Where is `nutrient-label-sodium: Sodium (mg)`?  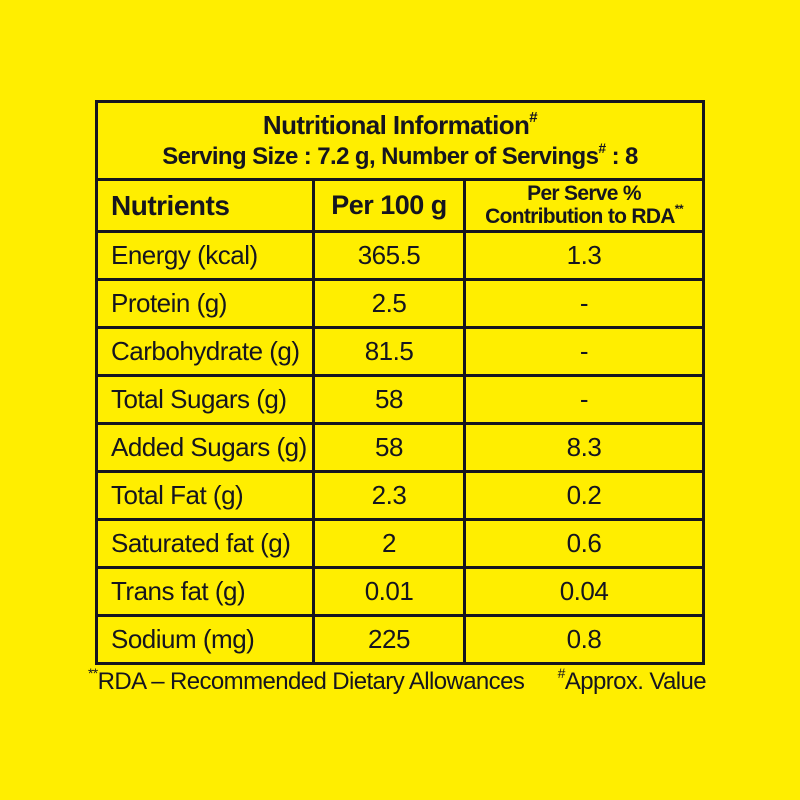
nutrient-label-sodium: Sodium (mg) is located at coordinates (205, 639).